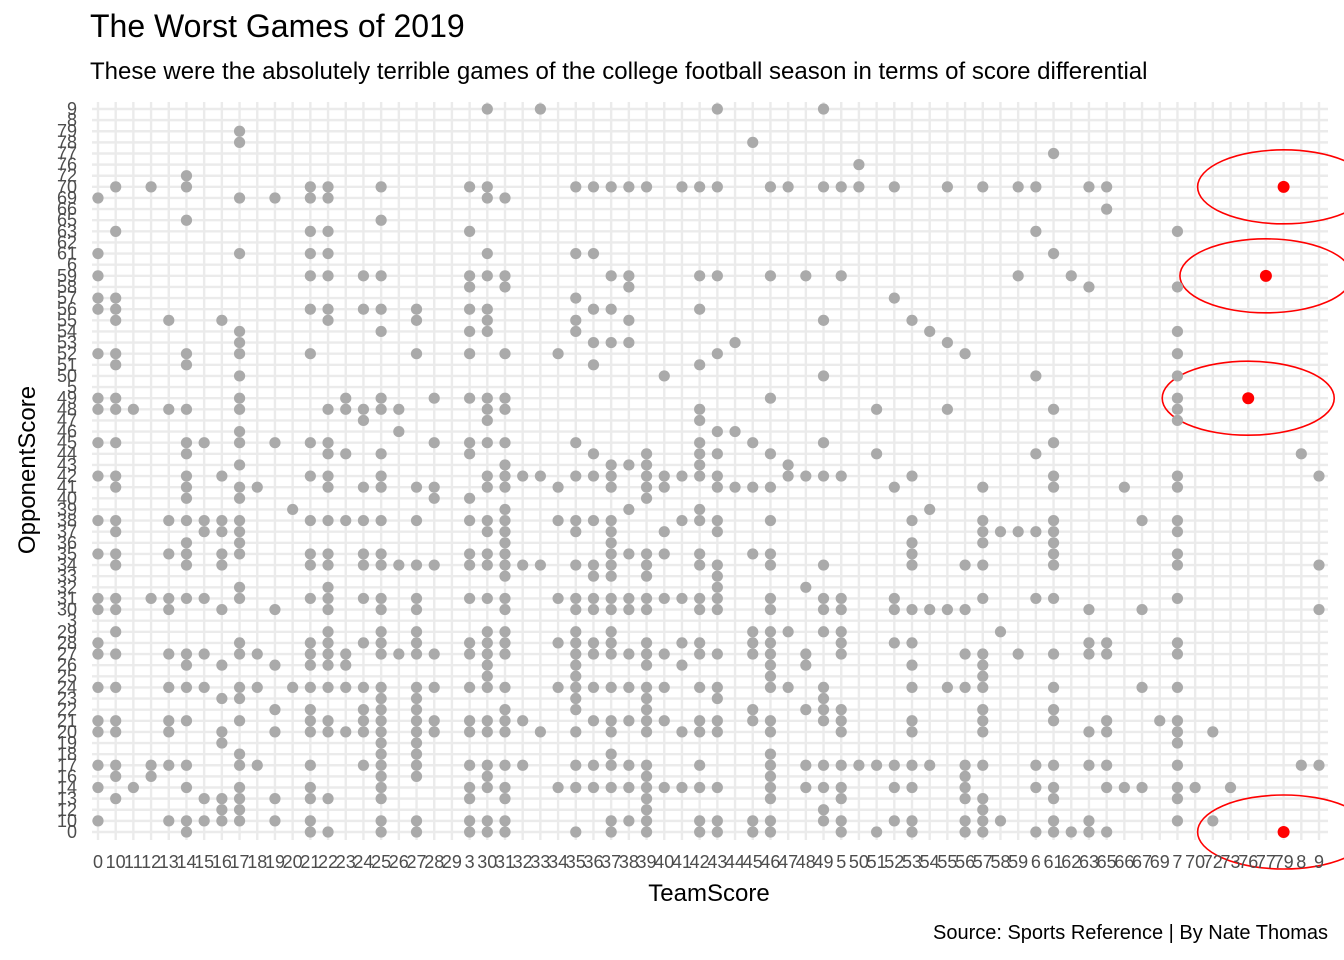 Image resolution: width=1344 pixels, height=960 pixels. What do you see at coordinates (67, 298) in the screenshot?
I see `y-tick-label: 57` at bounding box center [67, 298].